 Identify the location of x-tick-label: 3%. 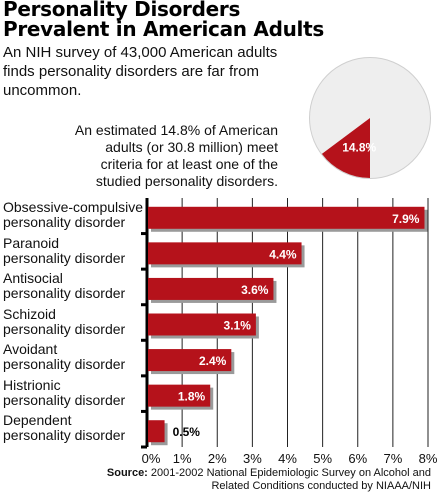
(252, 458).